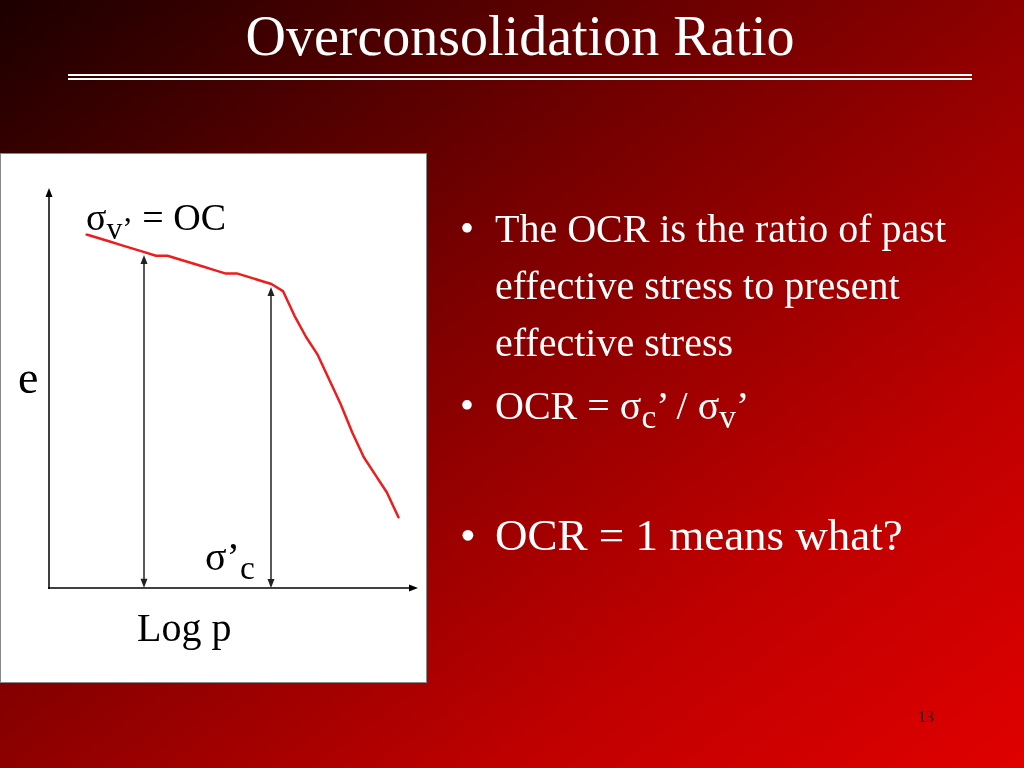  Describe the element at coordinates (605, 409) in the screenshot. I see `text: • OCR = σ$_{c}$’ / σ$_{v}$’` at that location.